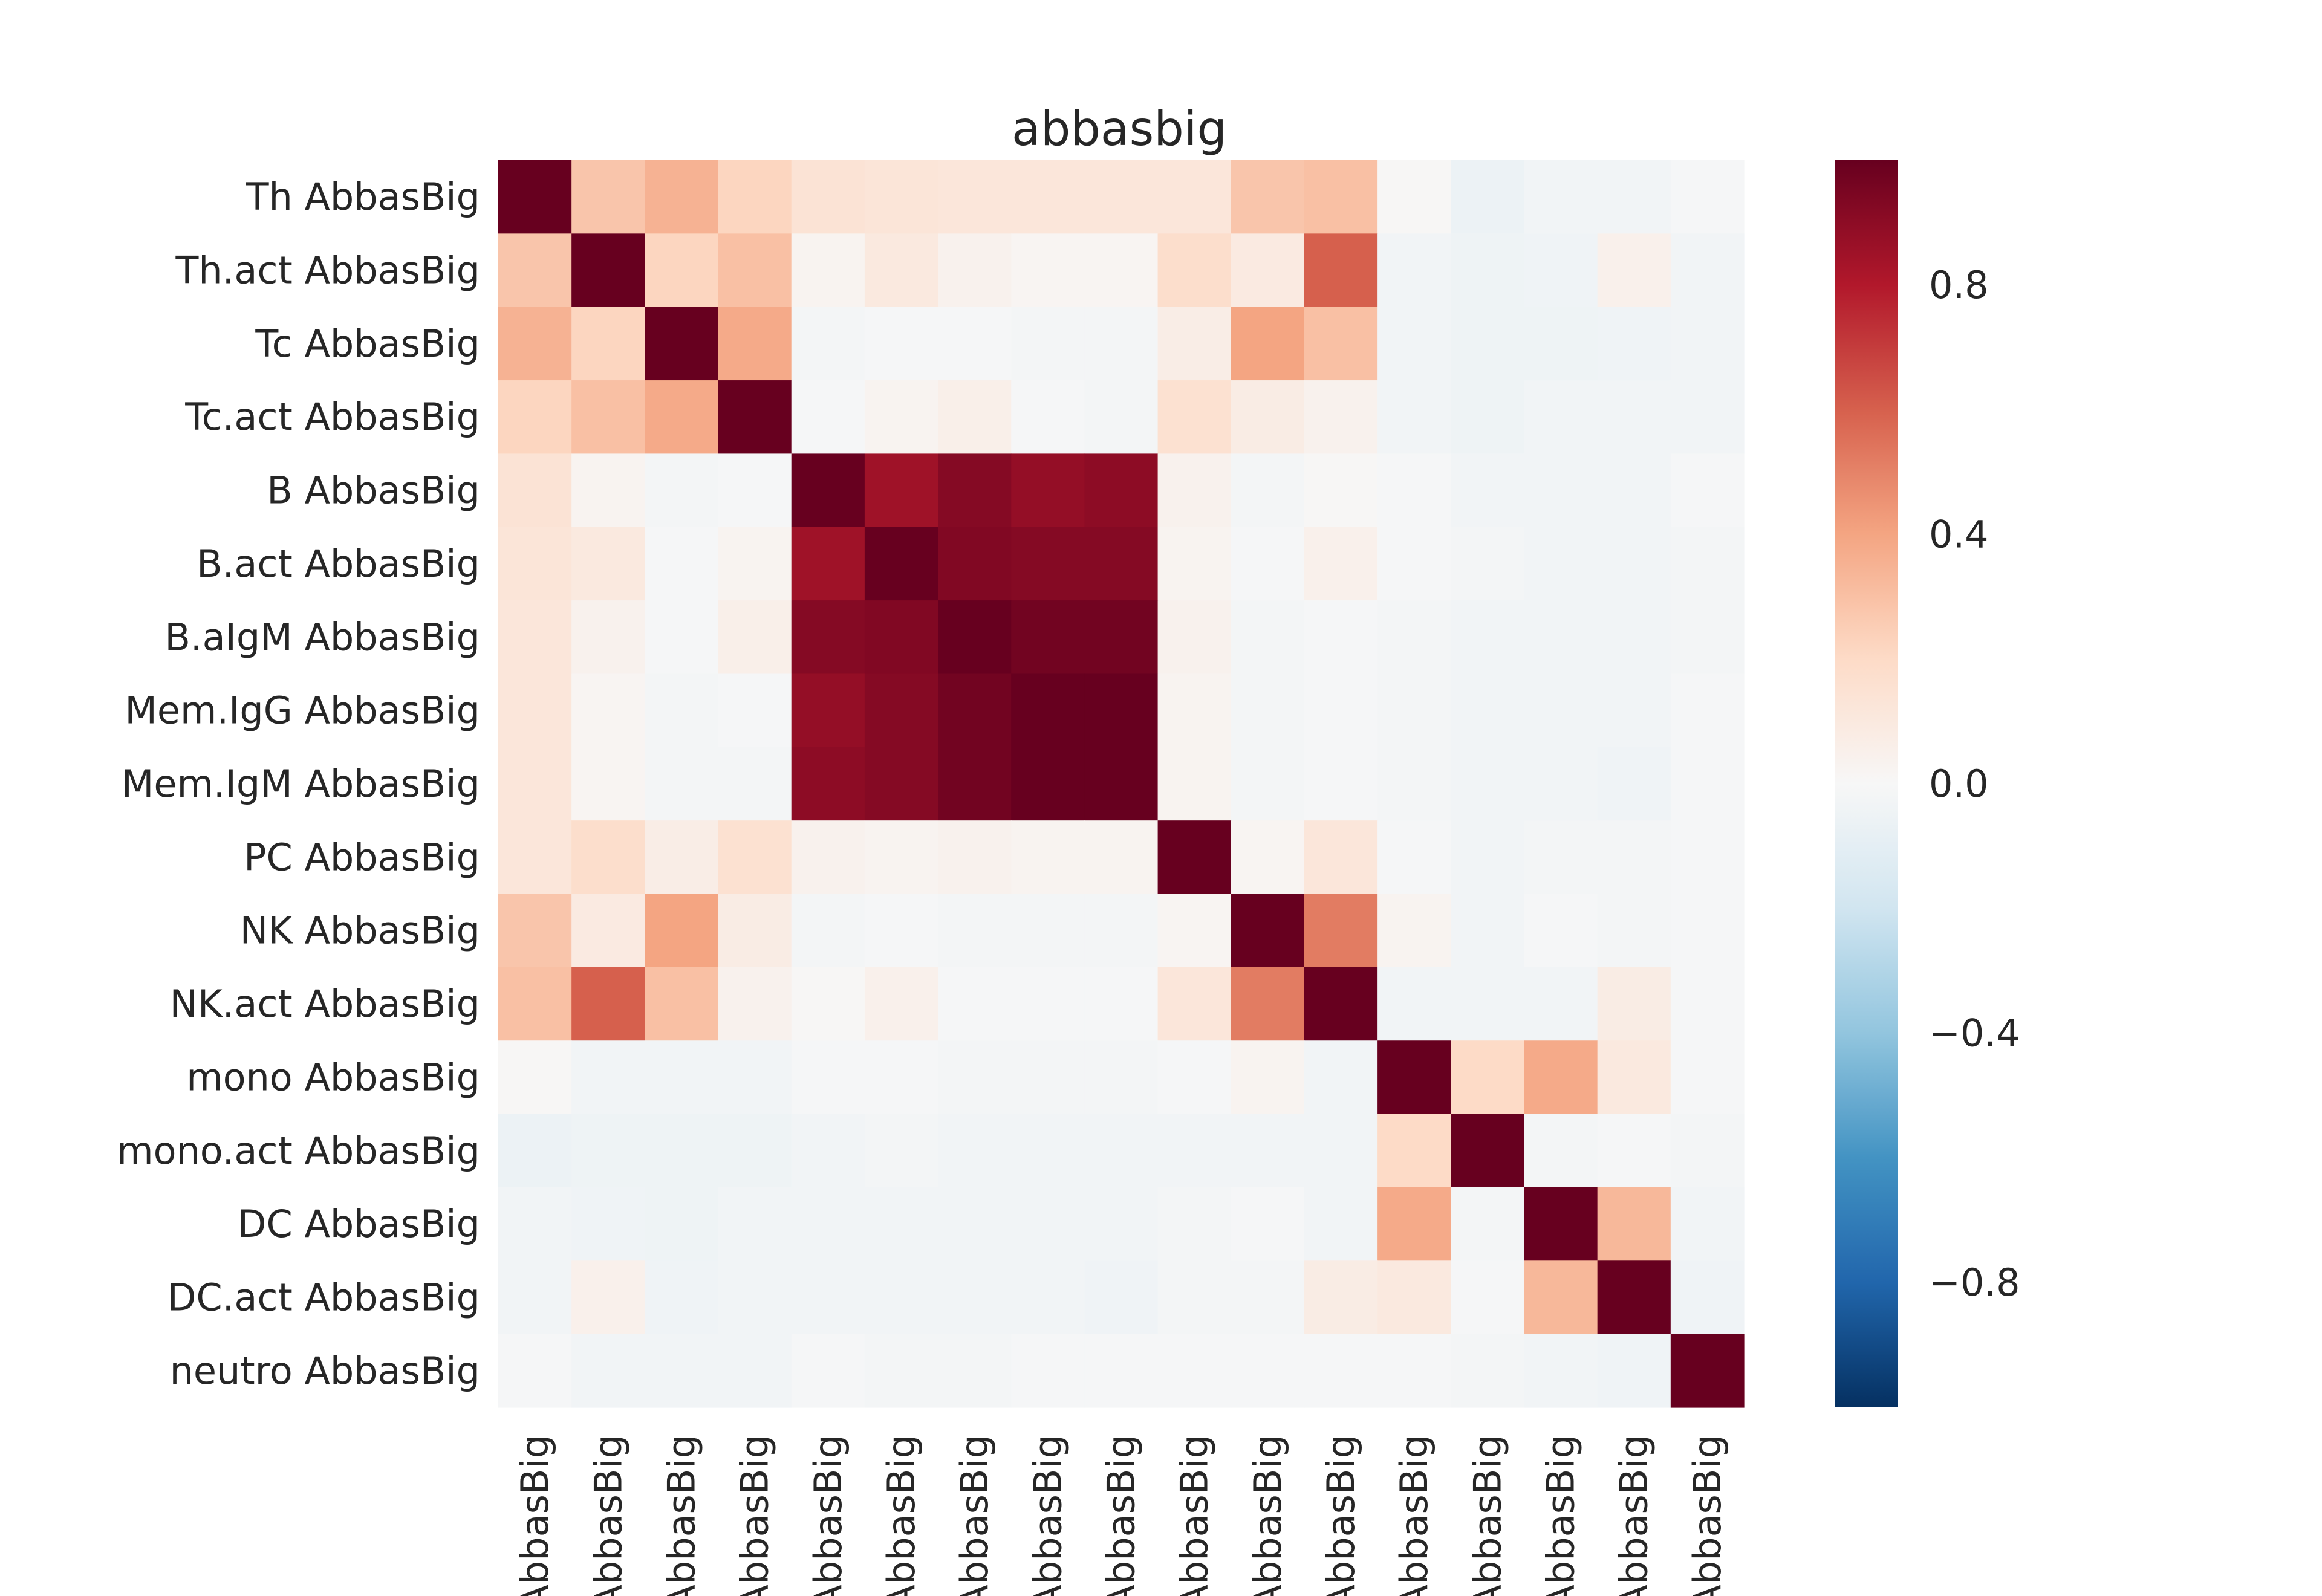 This screenshot has height=1596, width=2322. I want to click on colorbar-tick-label: 0.8, so click(1959, 285).